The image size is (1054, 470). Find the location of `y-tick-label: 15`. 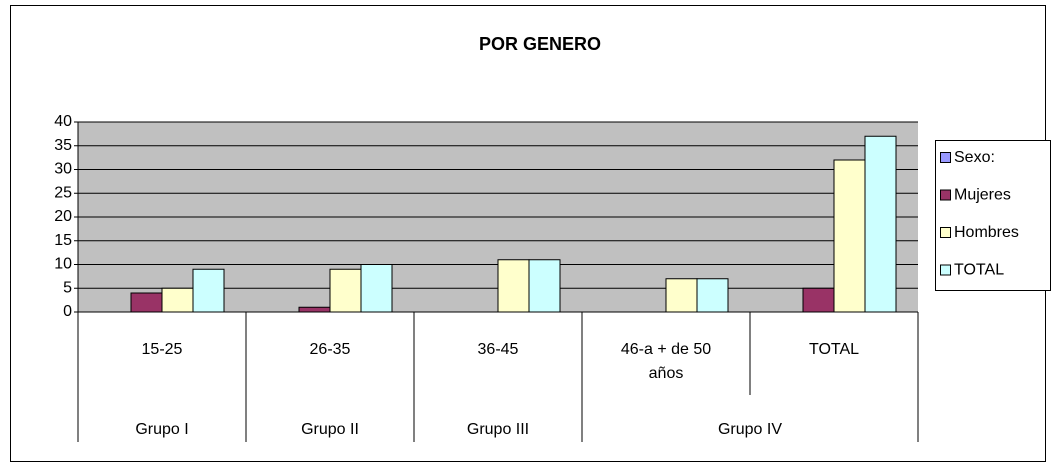

y-tick-label: 15 is located at coordinates (63, 240).